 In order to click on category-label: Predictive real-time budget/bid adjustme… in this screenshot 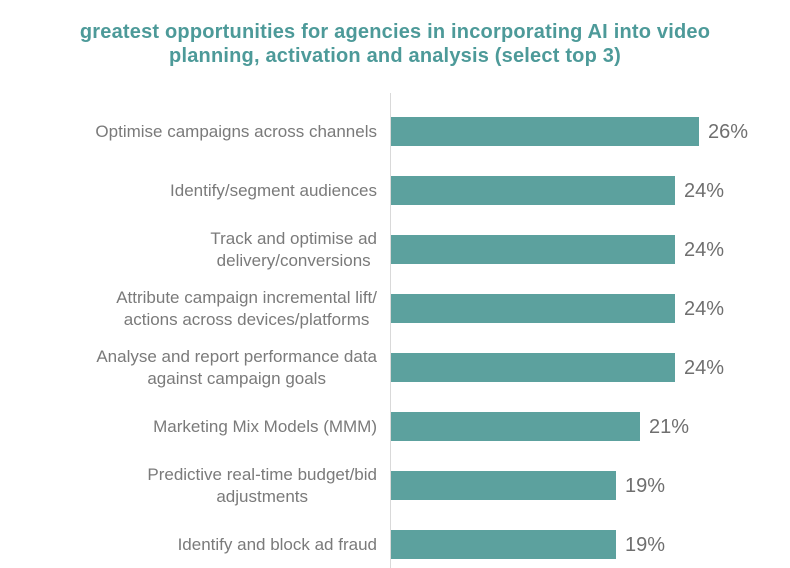, I will do `click(262, 485)`.